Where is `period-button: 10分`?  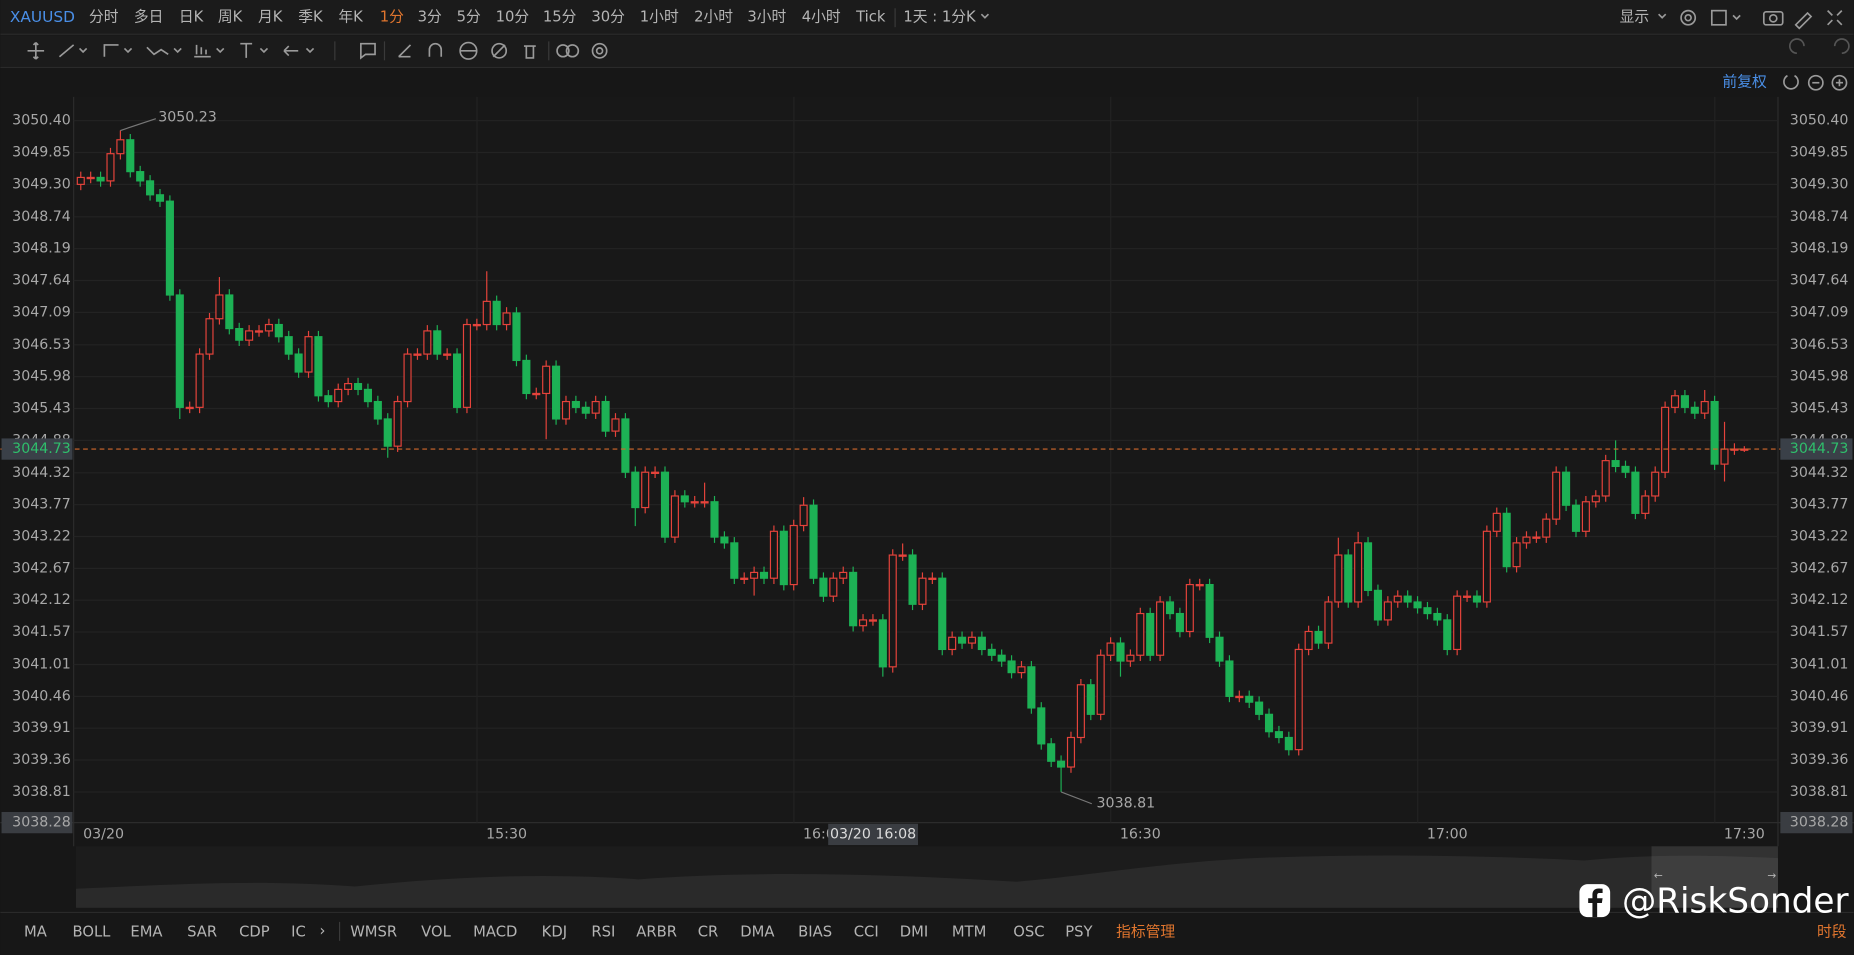
period-button: 10分 is located at coordinates (513, 17).